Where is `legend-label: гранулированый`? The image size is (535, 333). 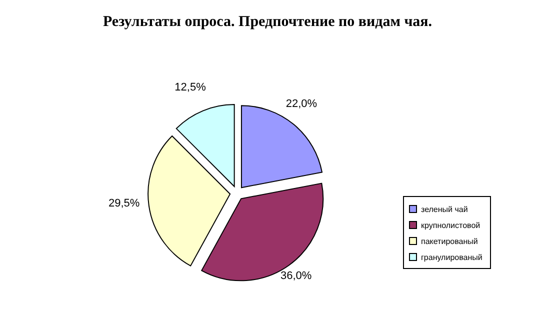
legend-label: гранулированый is located at coordinates (451, 257).